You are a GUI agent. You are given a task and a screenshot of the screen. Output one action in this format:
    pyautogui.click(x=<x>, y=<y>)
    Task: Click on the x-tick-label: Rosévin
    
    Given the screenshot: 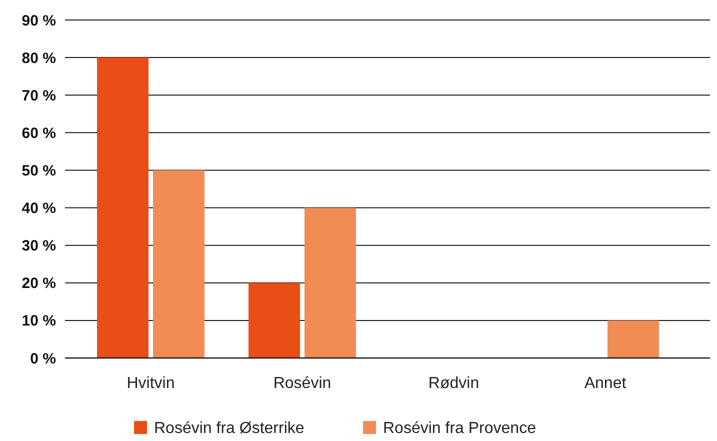 What is the action you would take?
    pyautogui.click(x=302, y=383)
    